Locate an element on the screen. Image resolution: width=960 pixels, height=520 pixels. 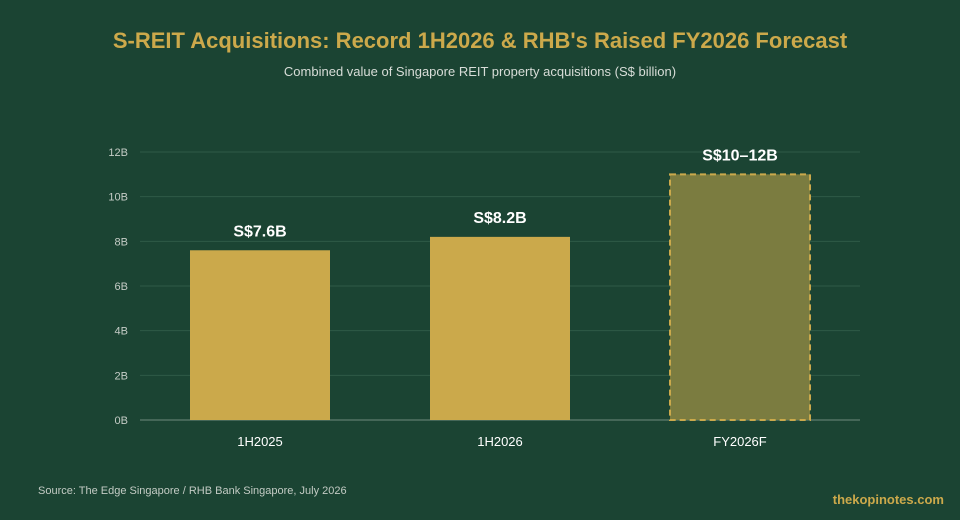
category-label: FY2026F is located at coordinates (740, 441).